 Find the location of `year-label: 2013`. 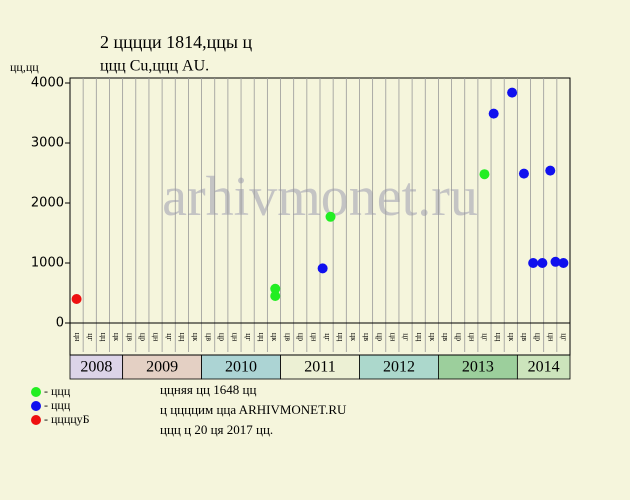

year-label: 2013 is located at coordinates (478, 367).